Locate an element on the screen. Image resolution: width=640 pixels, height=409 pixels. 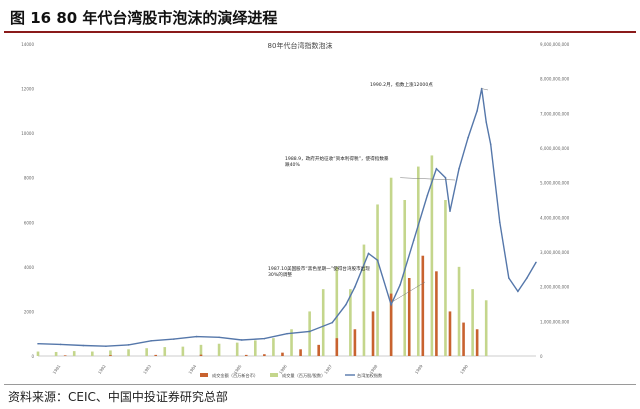
annotation-text: 1988.9，政府开始征收“资本利得税”，使得指数暴跌40% is located at coordinates (337, 161).